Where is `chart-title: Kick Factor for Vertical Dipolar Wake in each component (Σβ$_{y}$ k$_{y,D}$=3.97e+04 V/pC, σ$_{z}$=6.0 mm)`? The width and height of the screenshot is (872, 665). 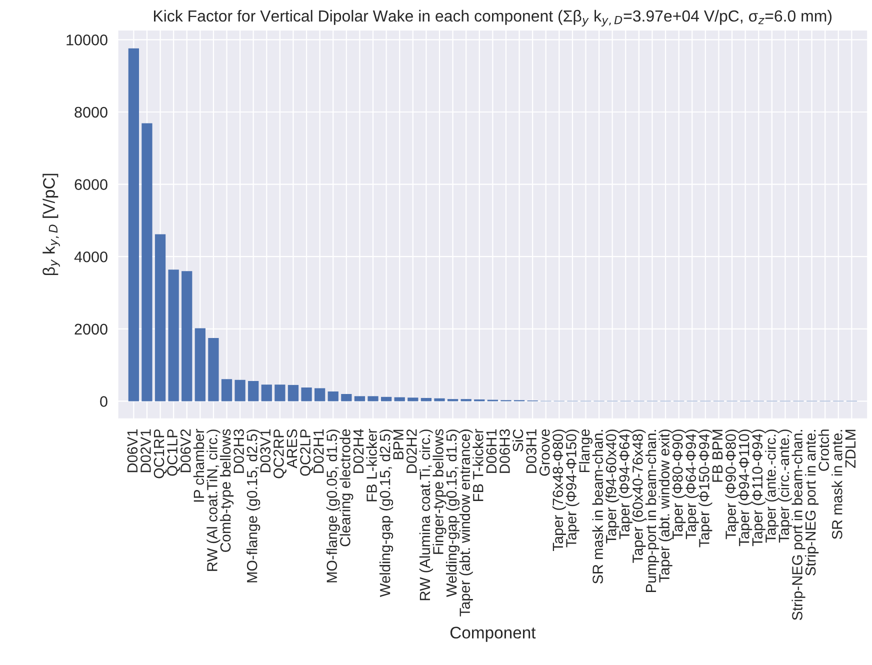 chart-title: Kick Factor for Vertical Dipolar Wake in each component (Σβ$_{y}$ k$_{y,D}$=3.97e+04 V/pC, σ$_{z}$=6.0 mm) is located at coordinates (493, 18).